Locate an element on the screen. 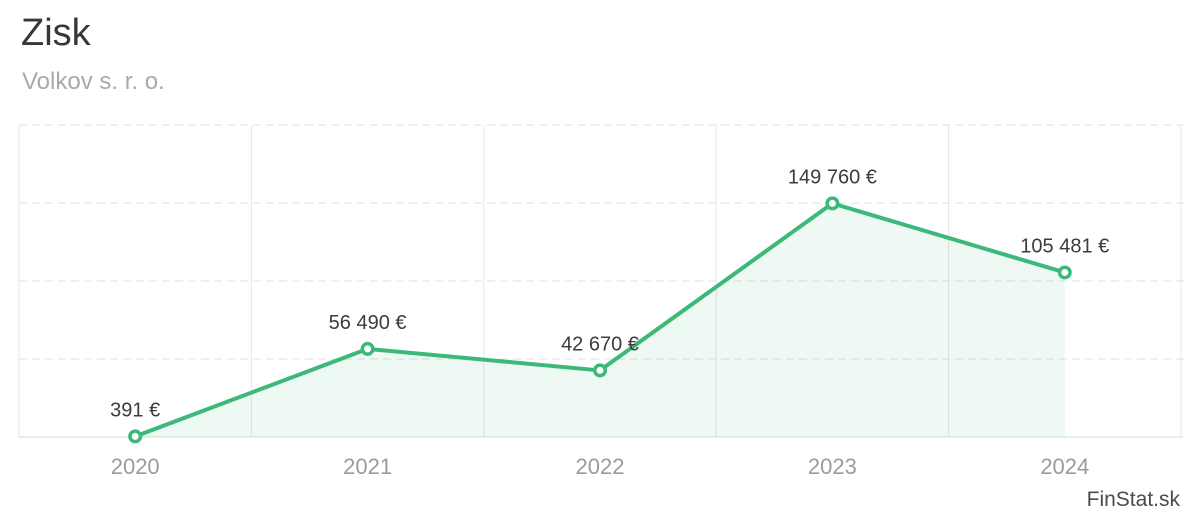  data-point-label: 149 760 € is located at coordinates (832, 177).